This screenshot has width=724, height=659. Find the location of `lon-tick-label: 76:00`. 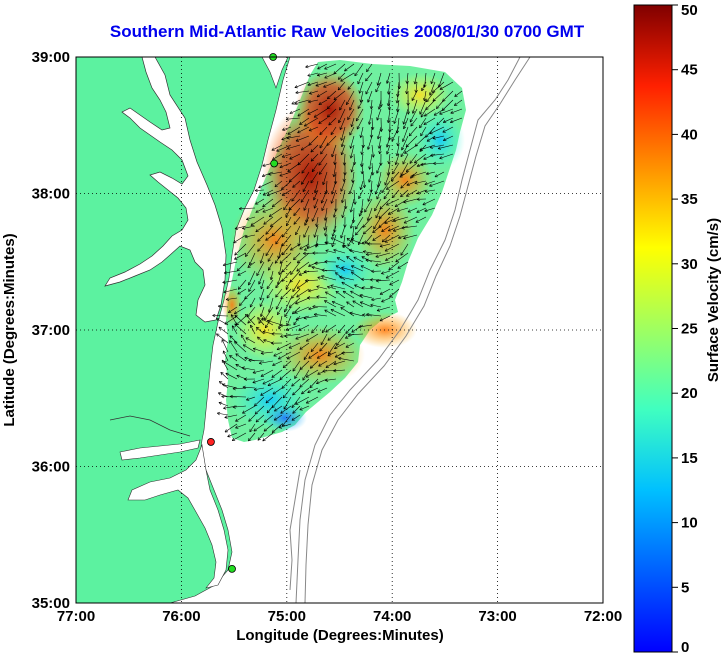

lon-tick-label: 76:00 is located at coordinates (181, 616).